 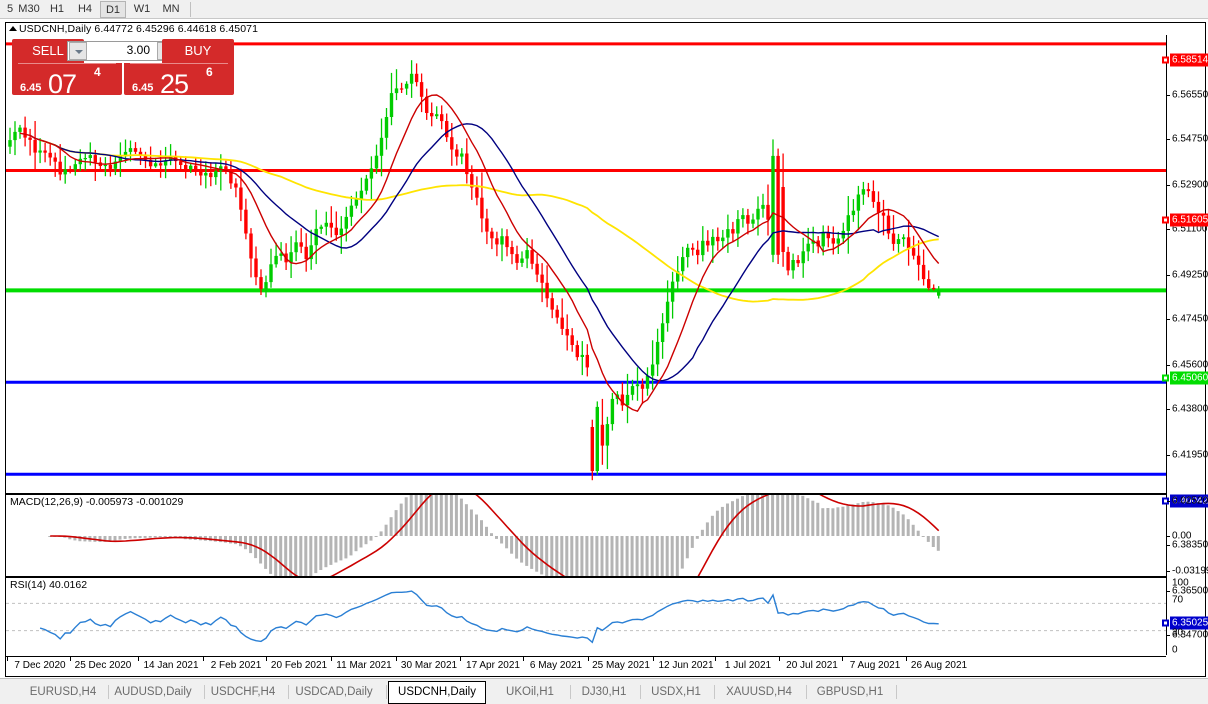 What do you see at coordinates (586, 576) in the screenshot?
I see `pane-divider-rsi` at bounding box center [586, 576].